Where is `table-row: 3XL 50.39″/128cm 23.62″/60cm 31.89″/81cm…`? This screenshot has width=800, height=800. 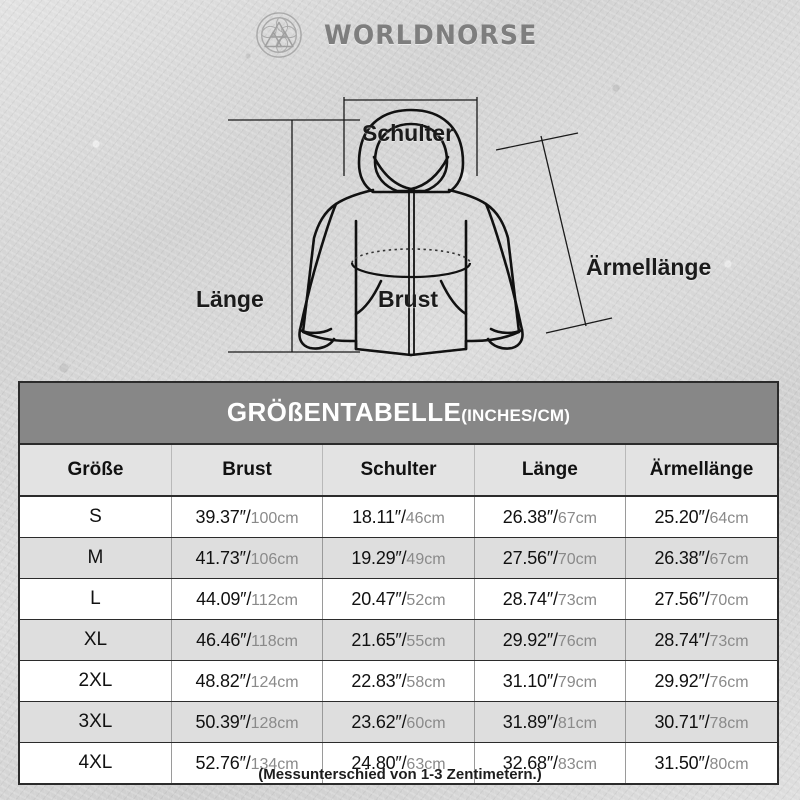
table-row: 3XL 50.39″/128cm 23.62″/60cm 31.89″/81cm… is located at coordinates (398, 722).